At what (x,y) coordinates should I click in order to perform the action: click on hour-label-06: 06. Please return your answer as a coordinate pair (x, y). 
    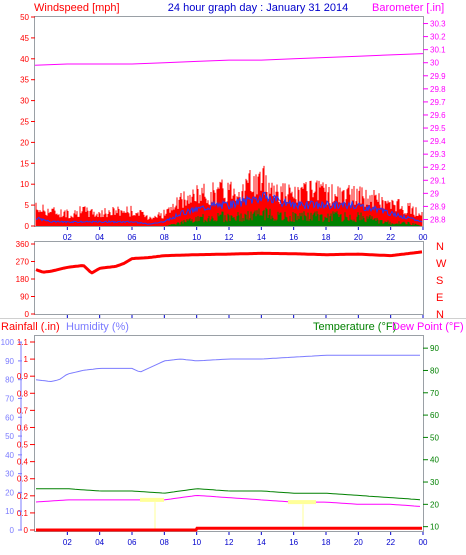
    Looking at the image, I should click on (132, 237).